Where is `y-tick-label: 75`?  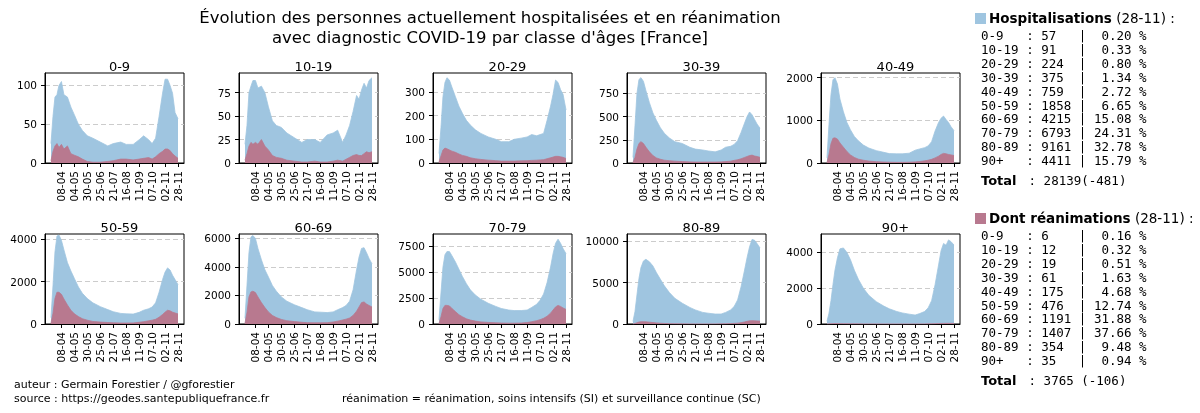 y-tick-label: 75 is located at coordinates (224, 92).